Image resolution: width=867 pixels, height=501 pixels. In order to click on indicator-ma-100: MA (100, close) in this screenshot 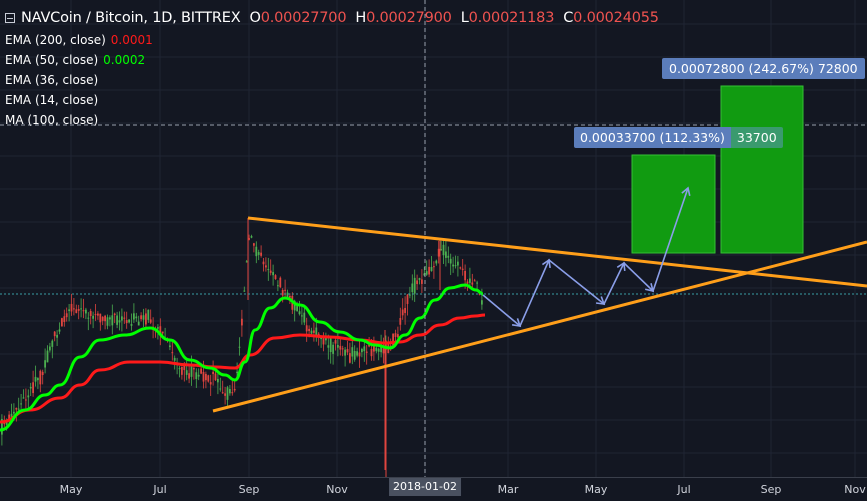, I will do `click(51, 120)`.